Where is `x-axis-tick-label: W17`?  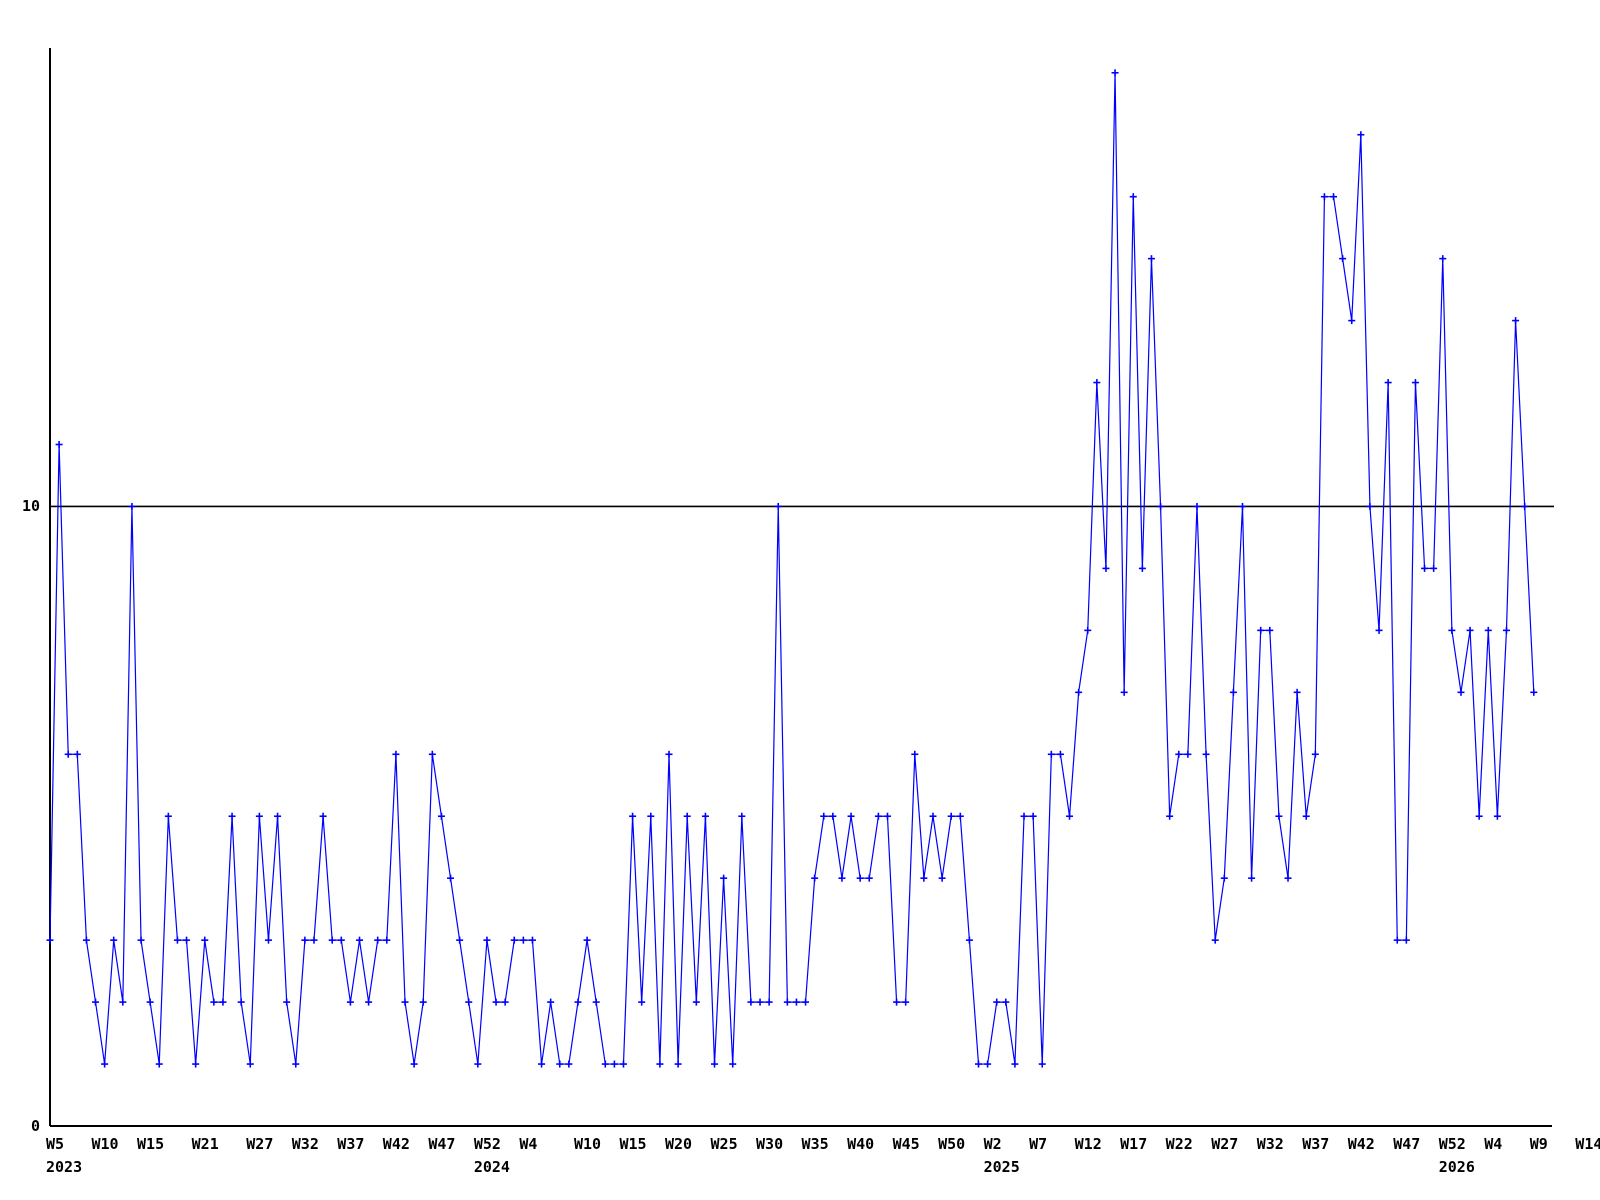
x-axis-tick-label: W17 is located at coordinates (1134, 1144).